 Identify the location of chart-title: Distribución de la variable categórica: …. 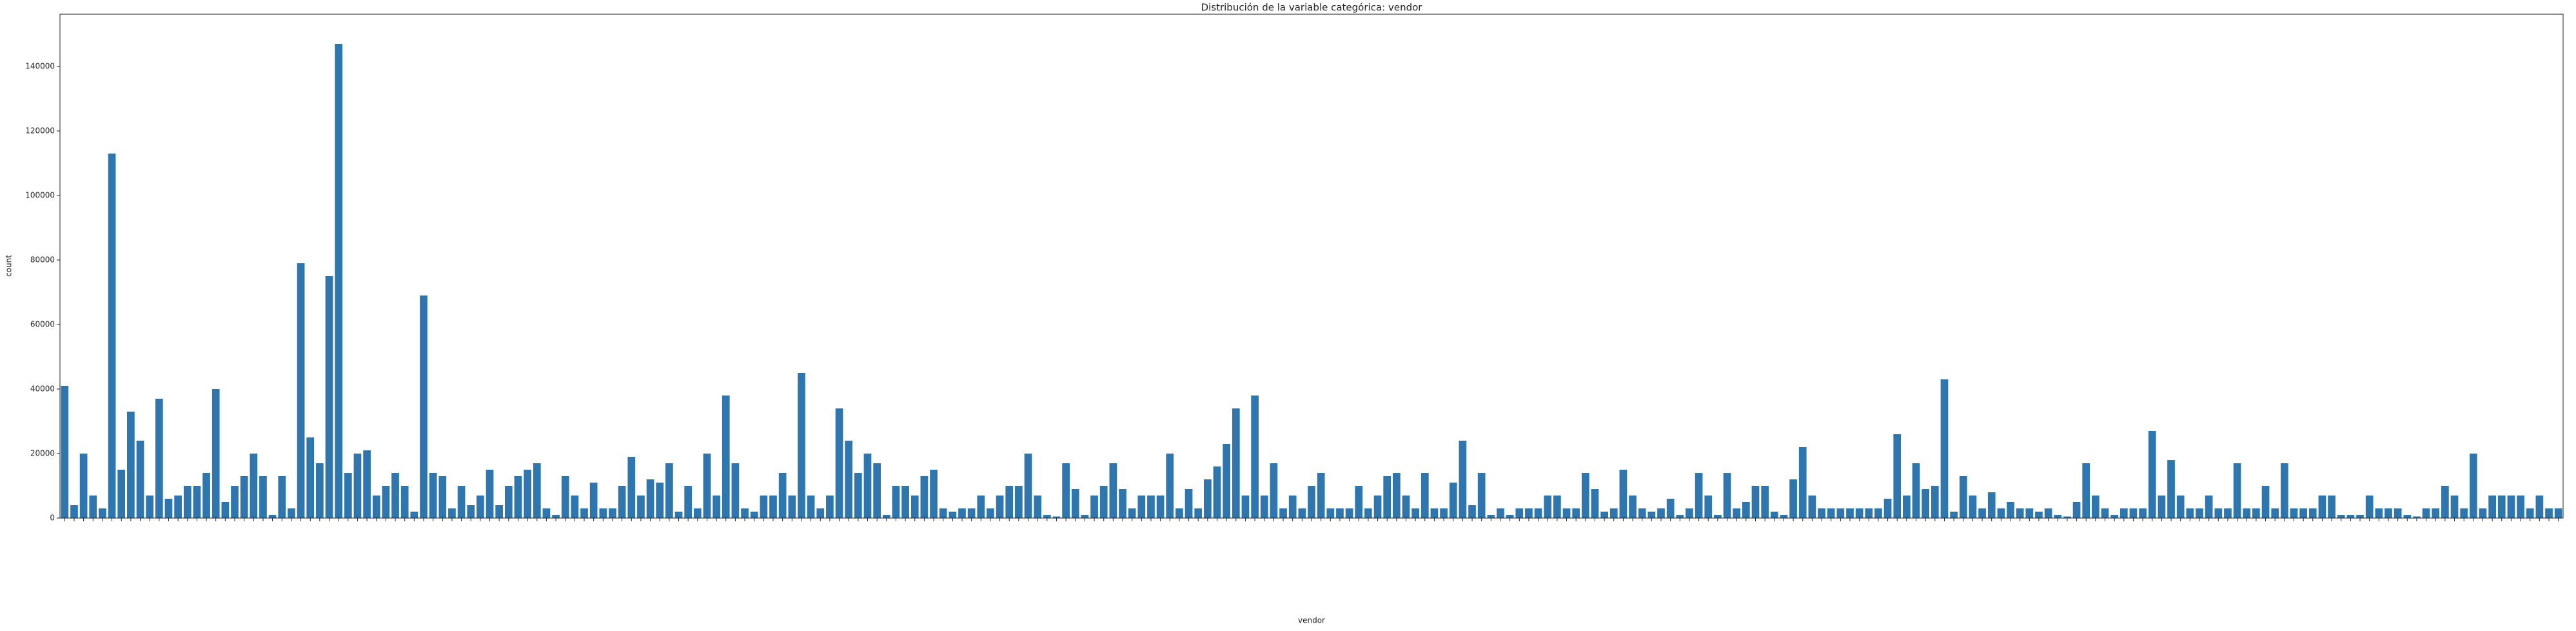
(1312, 8).